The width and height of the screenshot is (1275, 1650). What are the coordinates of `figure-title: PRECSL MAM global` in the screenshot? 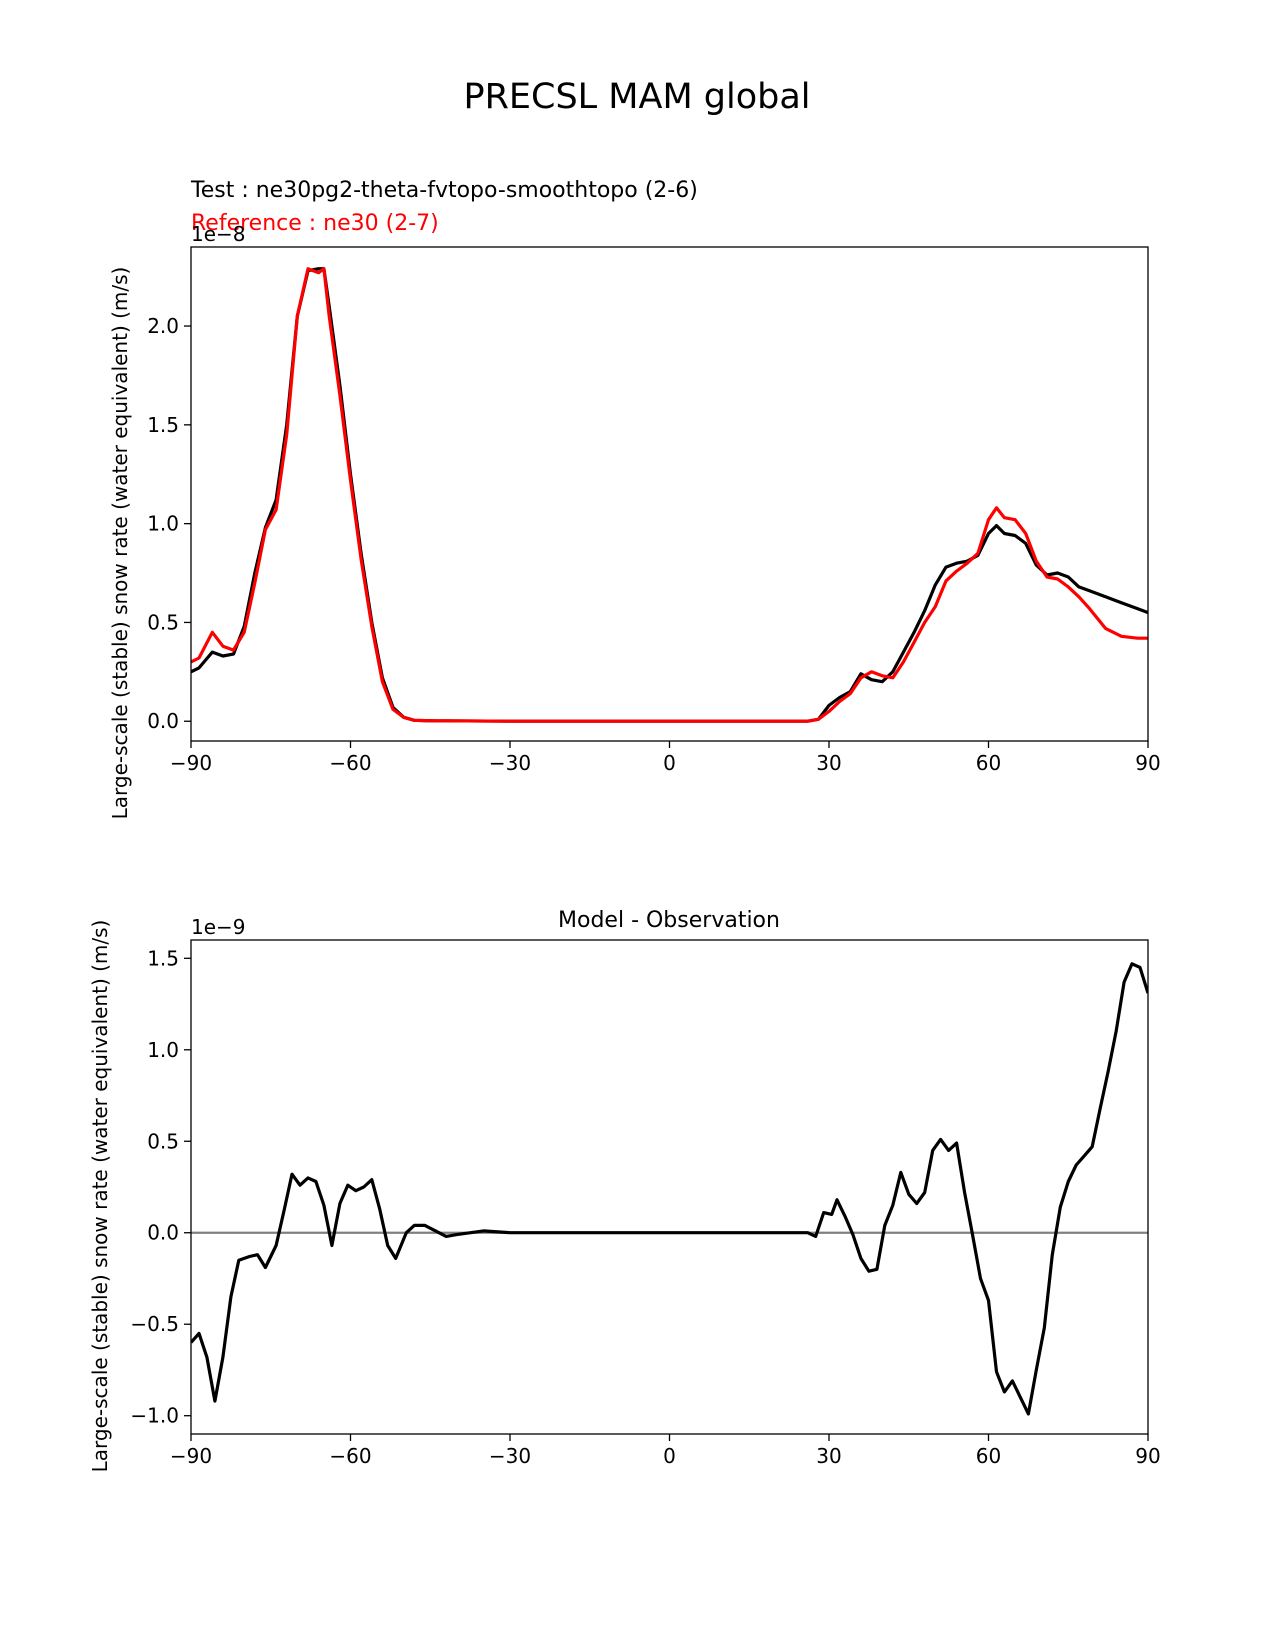 It's located at (636, 97).